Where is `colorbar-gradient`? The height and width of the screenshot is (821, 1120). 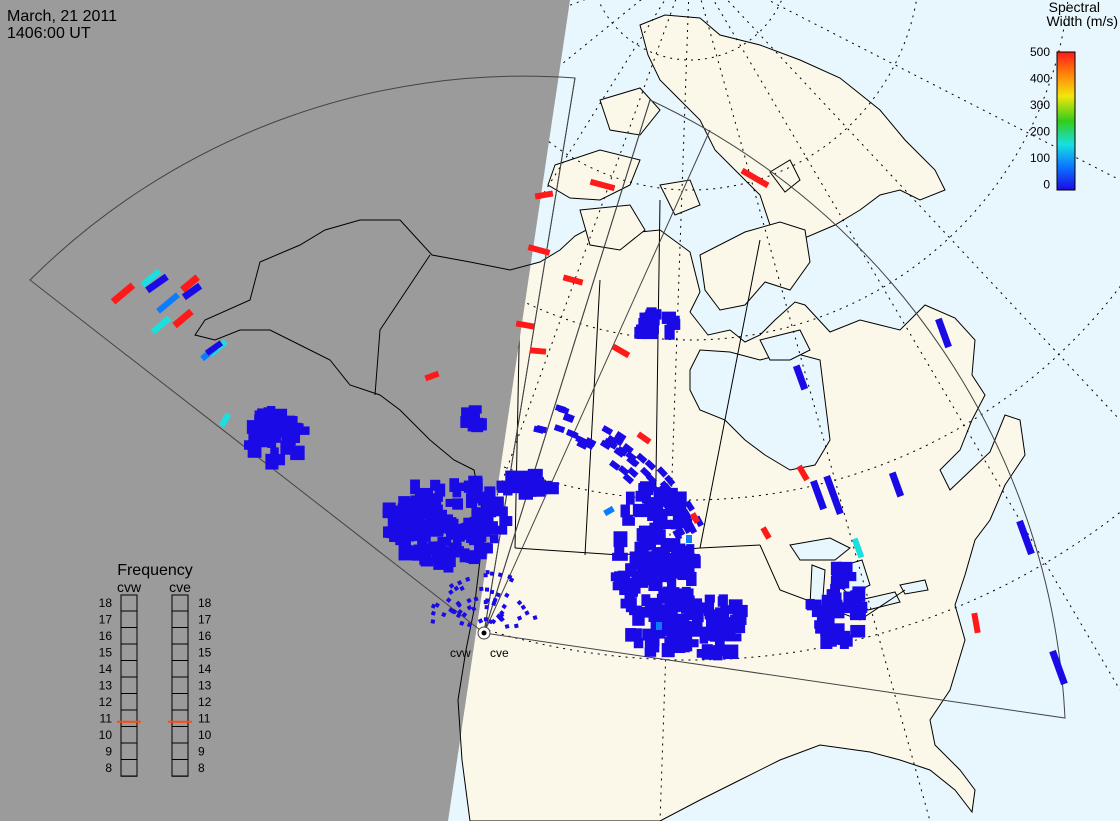
colorbar-gradient is located at coordinates (1066, 121).